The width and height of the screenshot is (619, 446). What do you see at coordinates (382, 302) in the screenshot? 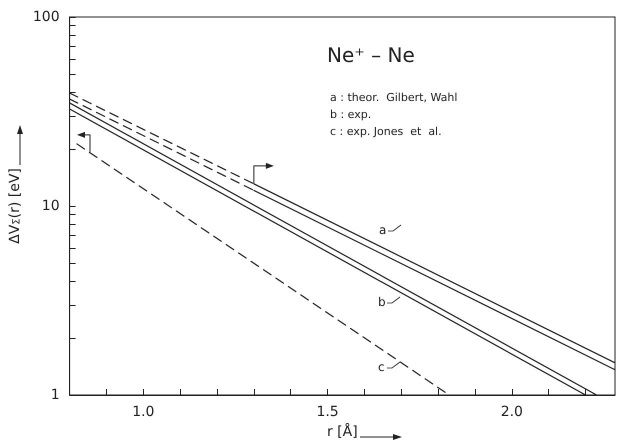
I see `annotation: b` at bounding box center [382, 302].